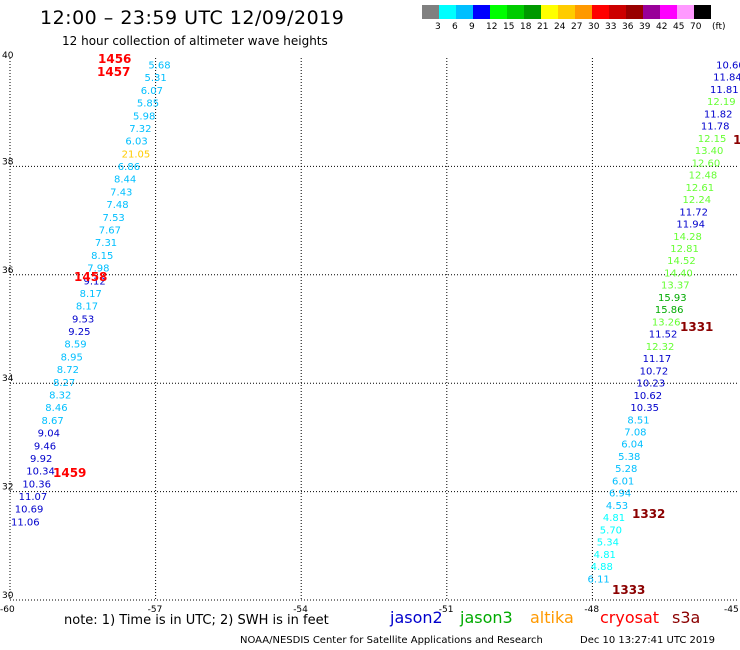 The height and width of the screenshot is (650, 740). I want to click on legend-label: 45, so click(679, 27).